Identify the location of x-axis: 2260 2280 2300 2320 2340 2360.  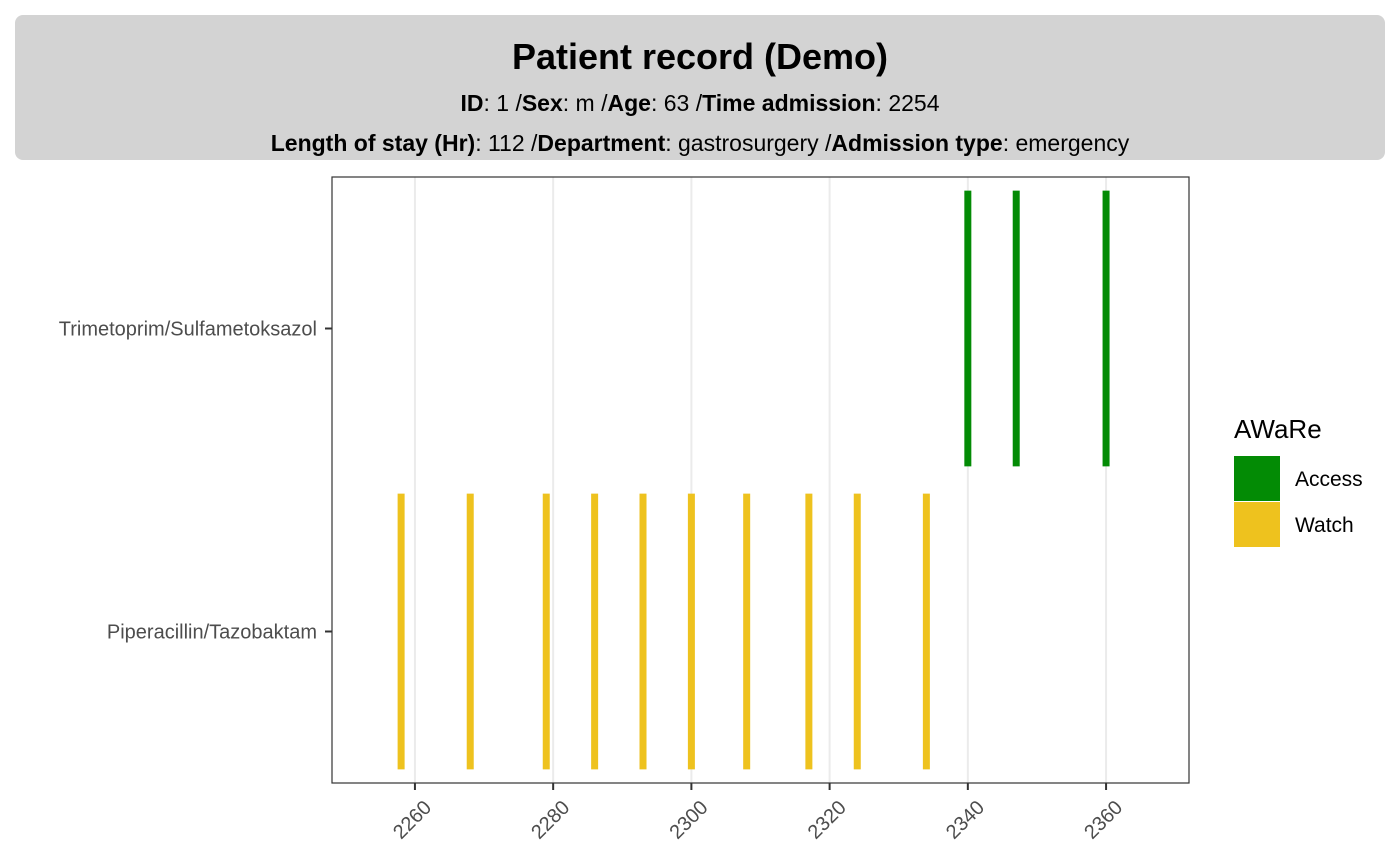
(758, 813).